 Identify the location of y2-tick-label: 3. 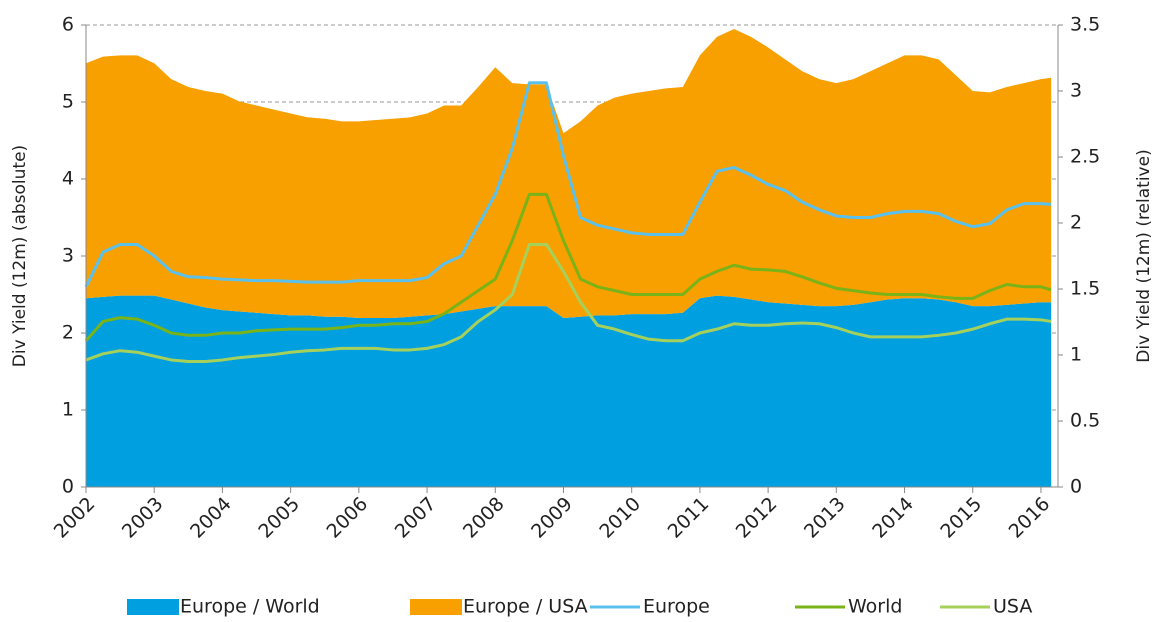
(1076, 91).